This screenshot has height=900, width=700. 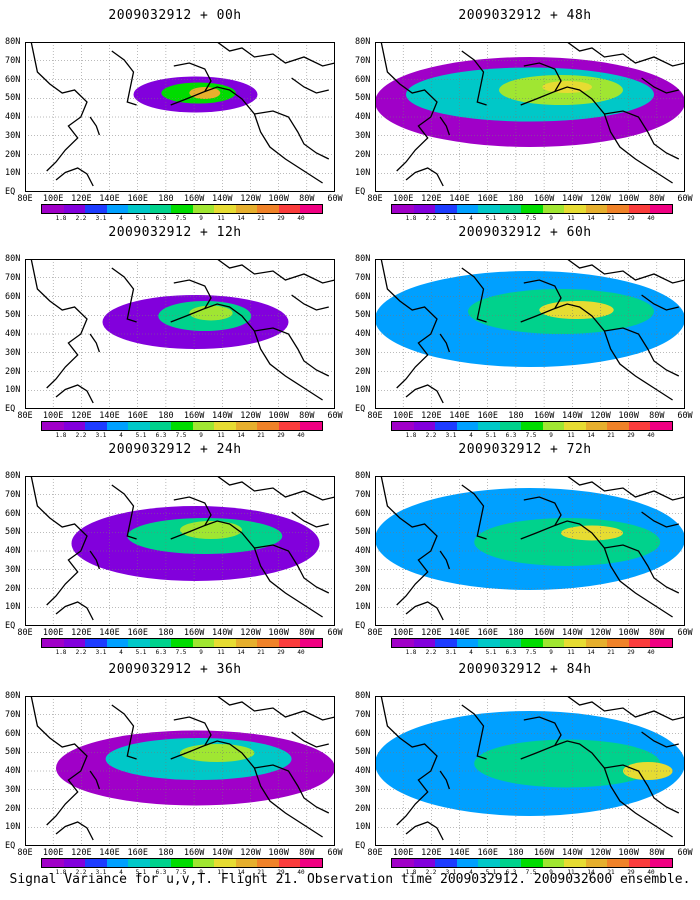 I want to click on lat-tick-label: 60N, so click(x=13, y=513).